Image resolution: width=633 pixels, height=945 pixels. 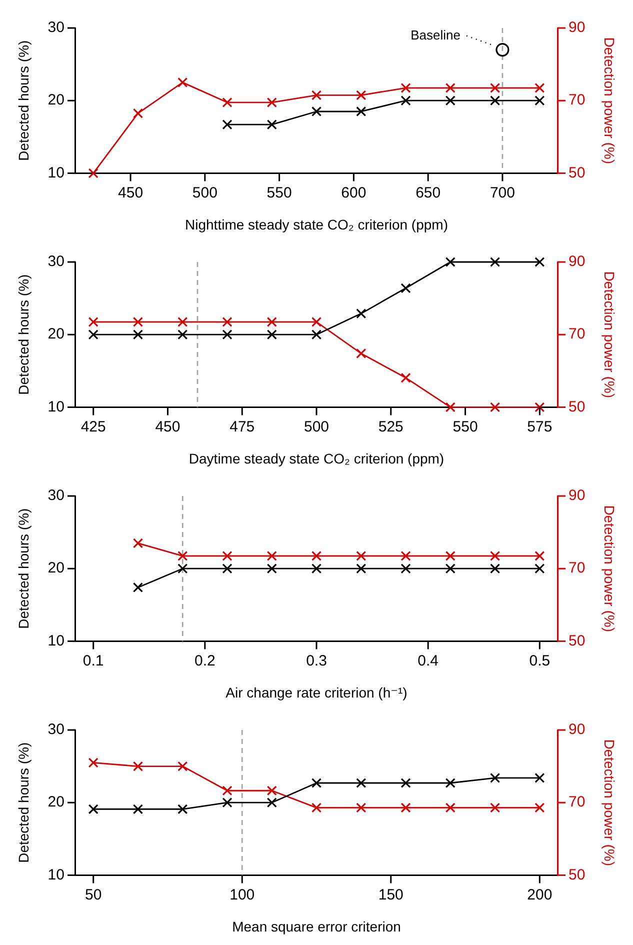 I want to click on x-tick-label: 150, so click(x=391, y=895).